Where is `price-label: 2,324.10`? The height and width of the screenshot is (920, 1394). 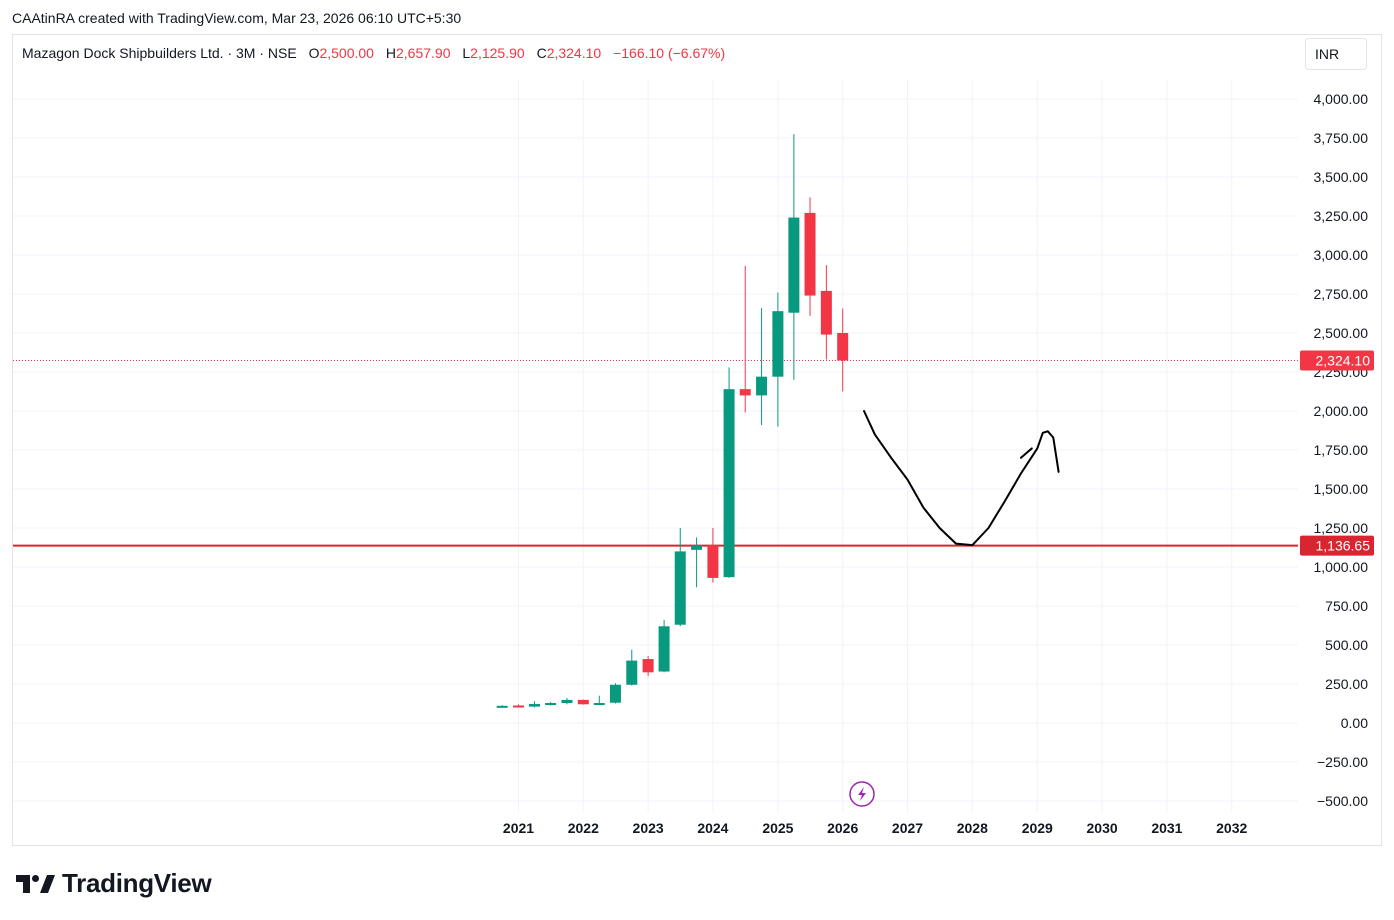 price-label: 2,324.10 is located at coordinates (1343, 360).